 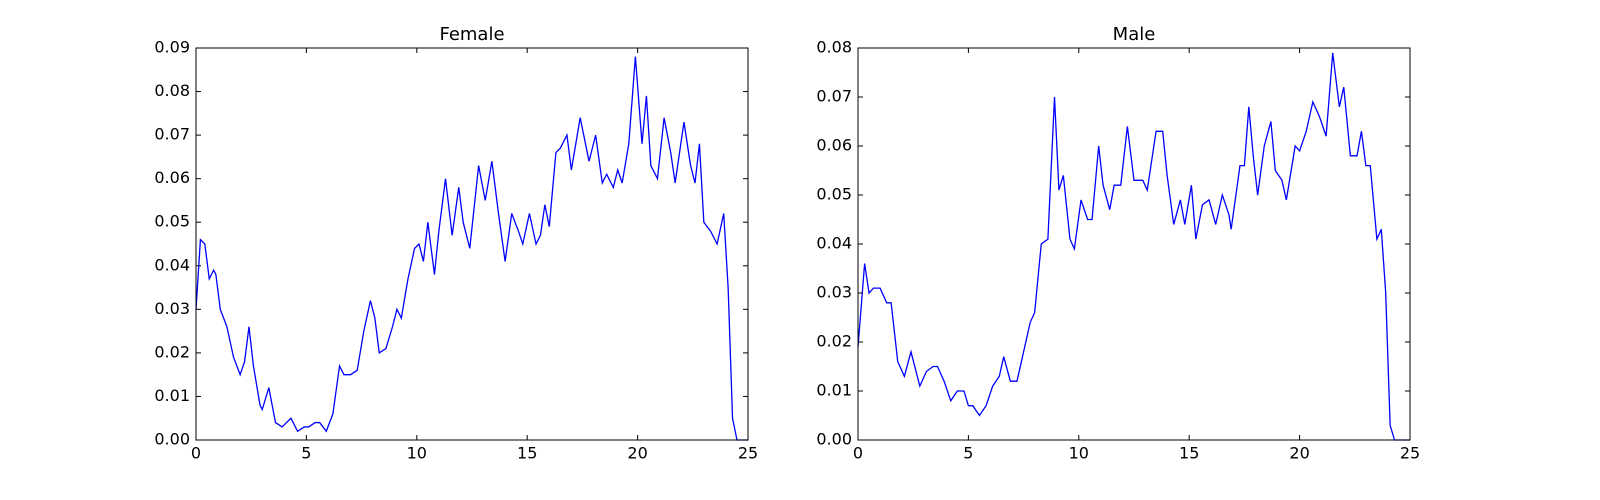 What do you see at coordinates (471, 34) in the screenshot?
I see `chart-title: Female` at bounding box center [471, 34].